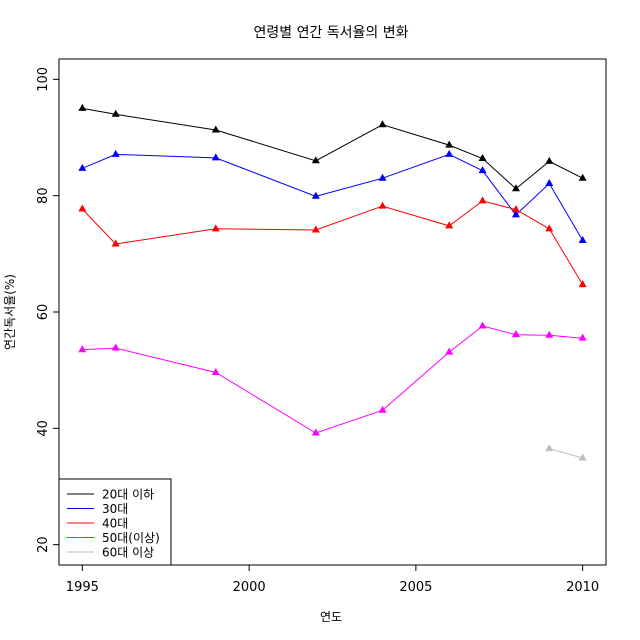 The height and width of the screenshot is (640, 640). I want to click on x-tick-label: 2010, so click(582, 587).